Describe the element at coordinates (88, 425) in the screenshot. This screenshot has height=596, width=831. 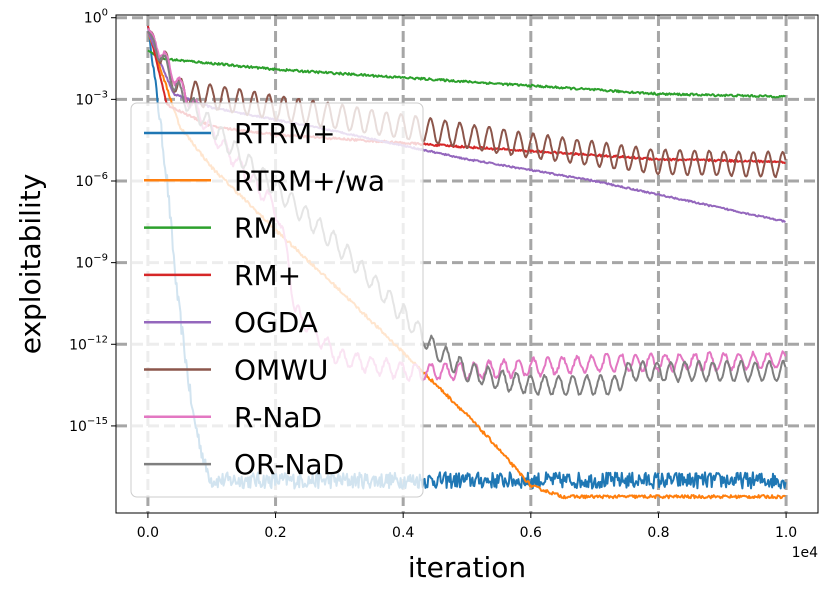
I see `y-tick-label: 10⁻¹⁵` at that location.